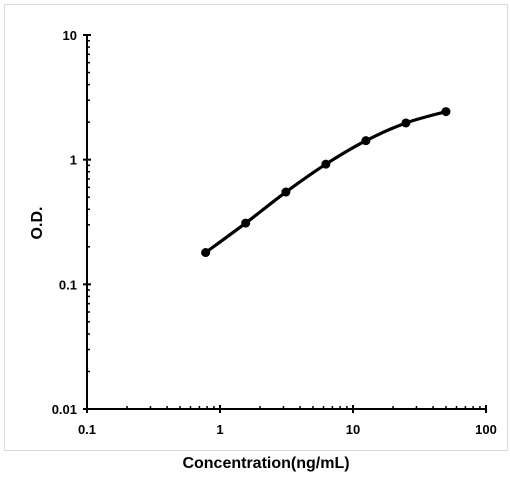  What do you see at coordinates (265, 463) in the screenshot?
I see `x-axis-title: Concentration(ng/mL)` at bounding box center [265, 463].